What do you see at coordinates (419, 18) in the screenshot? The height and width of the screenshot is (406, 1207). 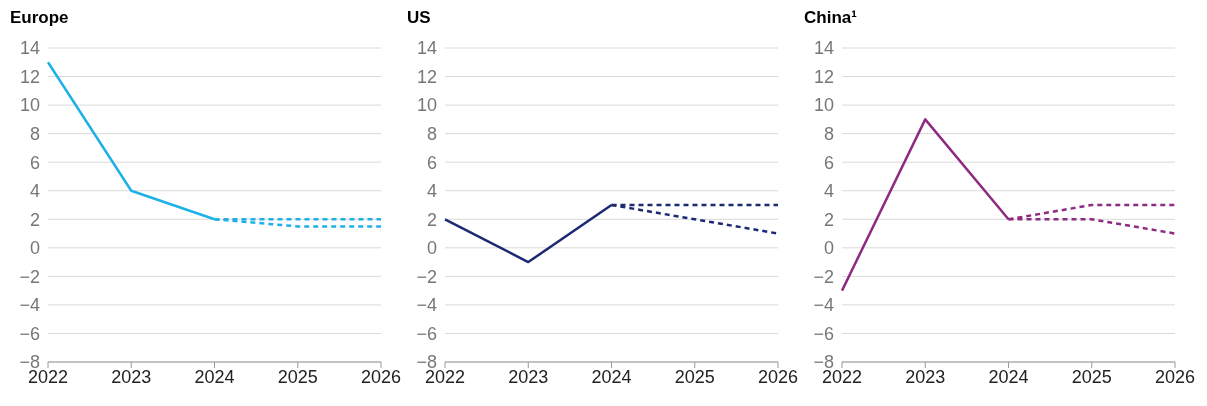 I see `chart-title: US` at bounding box center [419, 18].